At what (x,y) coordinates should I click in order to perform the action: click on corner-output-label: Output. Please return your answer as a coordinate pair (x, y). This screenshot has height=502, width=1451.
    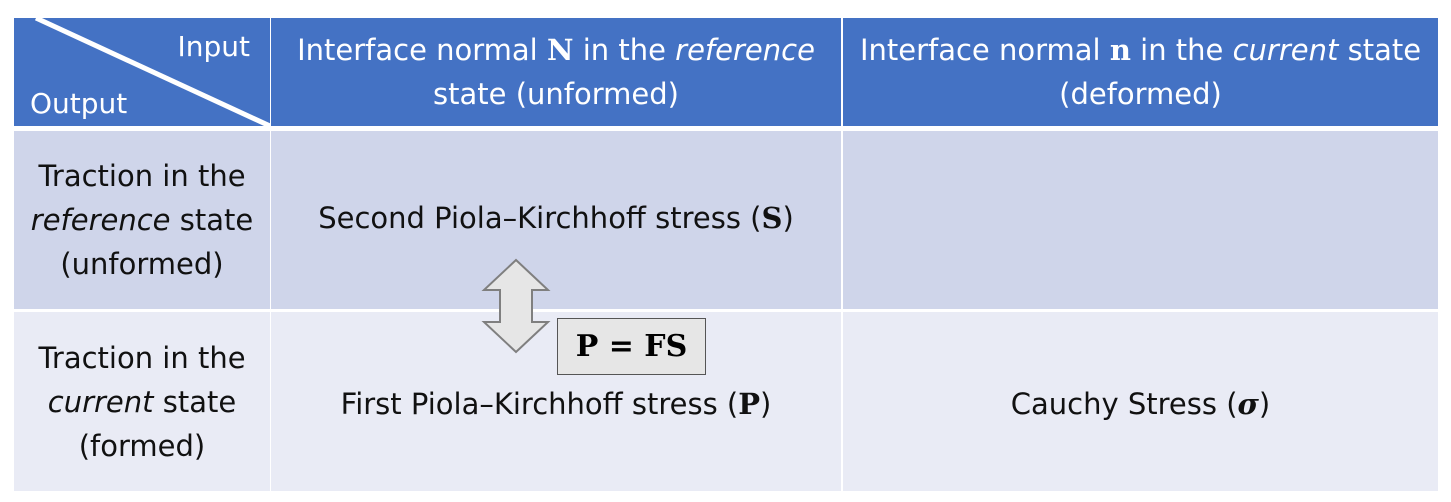
    Looking at the image, I should click on (79, 103).